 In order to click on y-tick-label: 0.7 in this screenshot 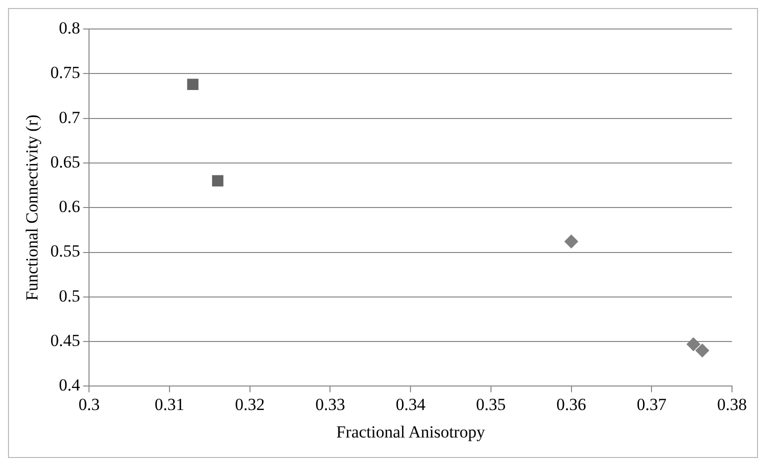, I will do `click(69, 117)`.